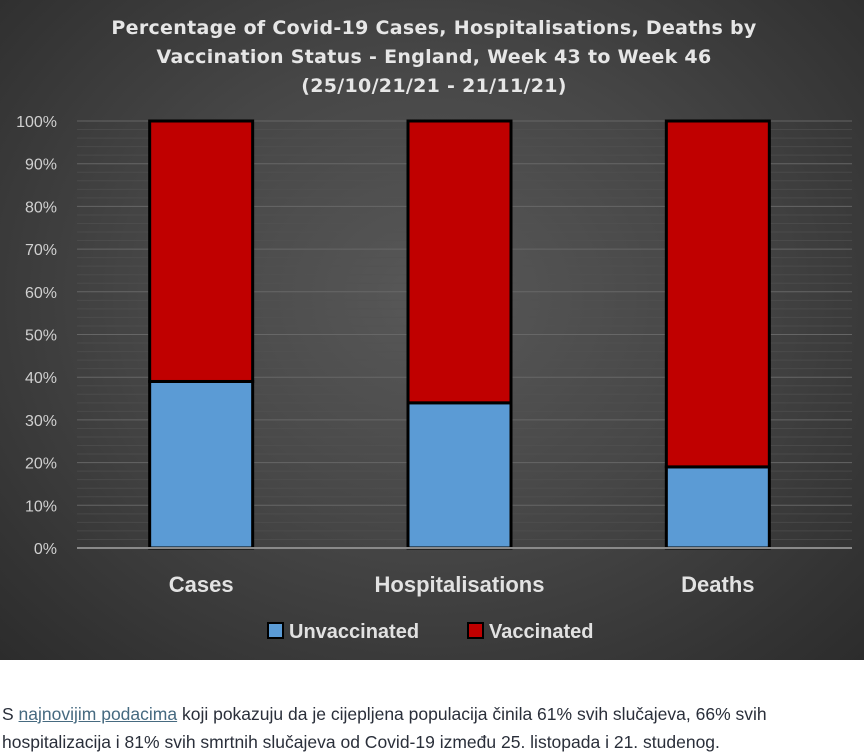  Describe the element at coordinates (275, 630) in the screenshot. I see `legend-swatch-unvaccinated` at that location.